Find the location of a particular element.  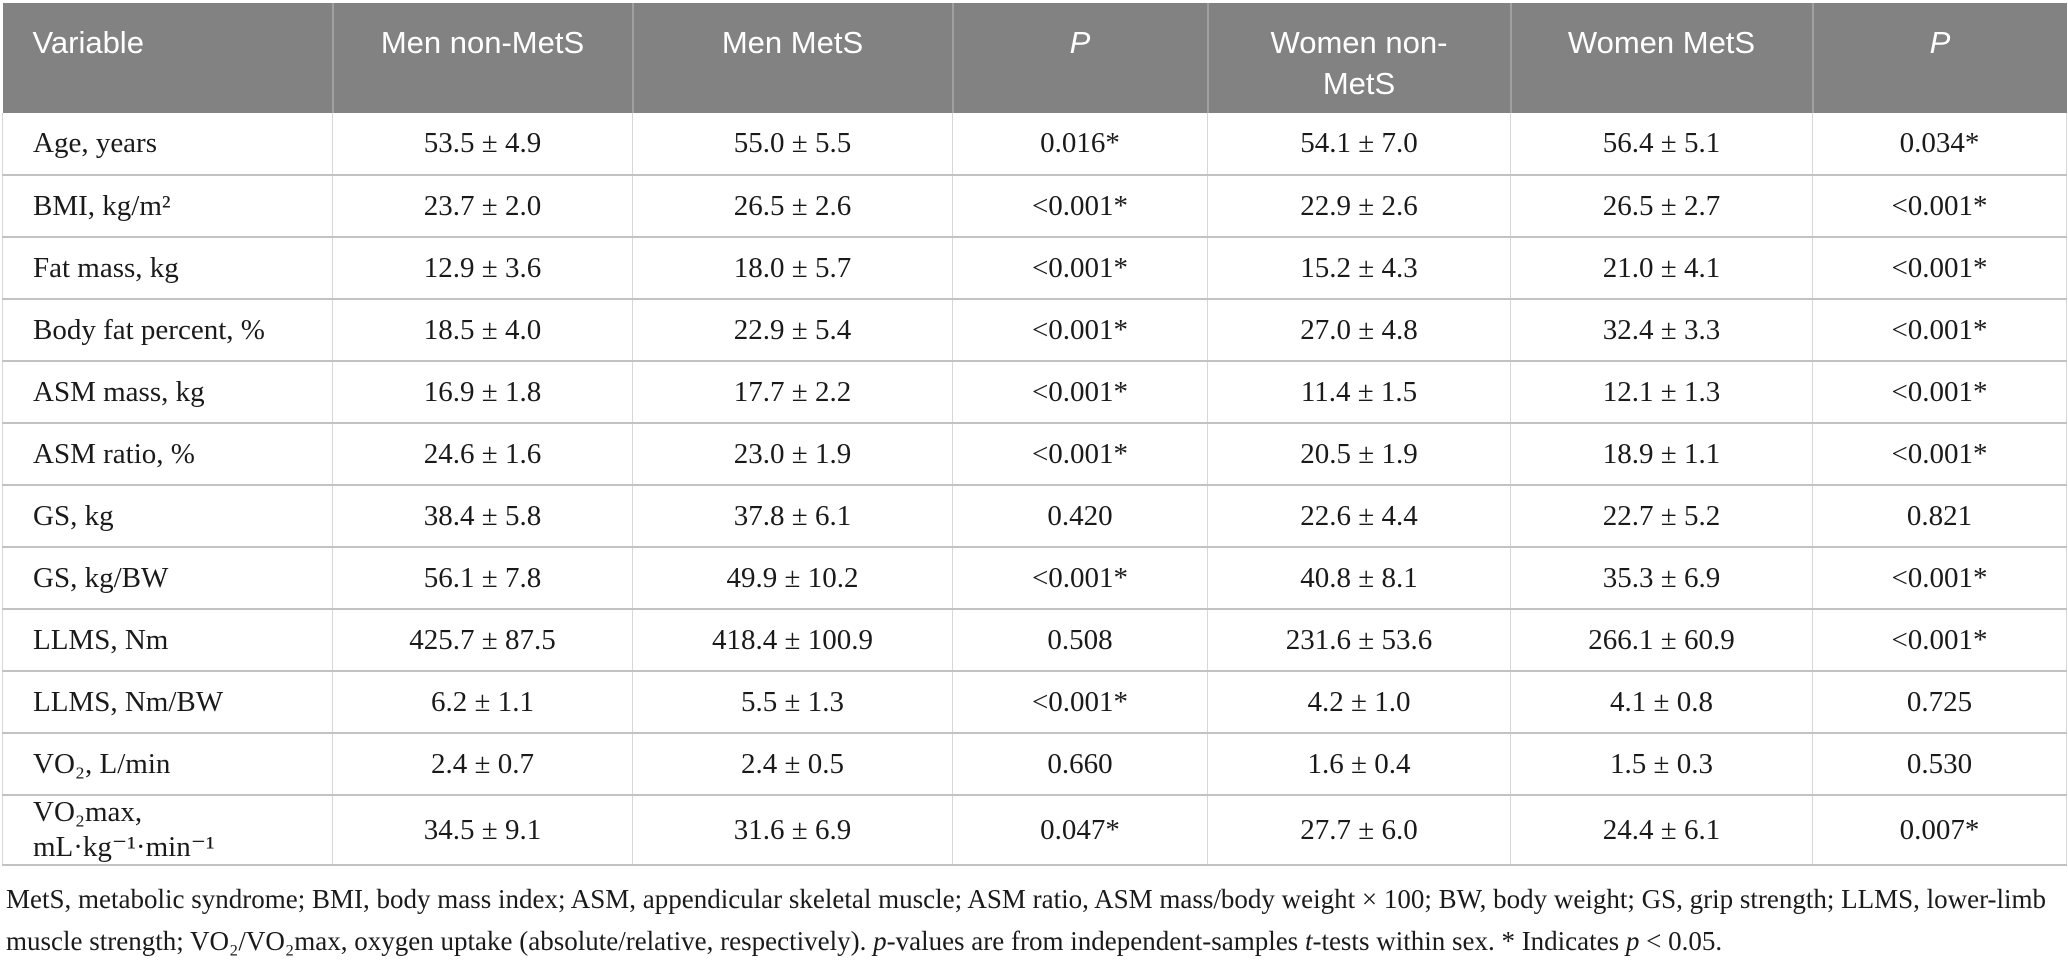

value-cell: 0.530 is located at coordinates (1939, 764).